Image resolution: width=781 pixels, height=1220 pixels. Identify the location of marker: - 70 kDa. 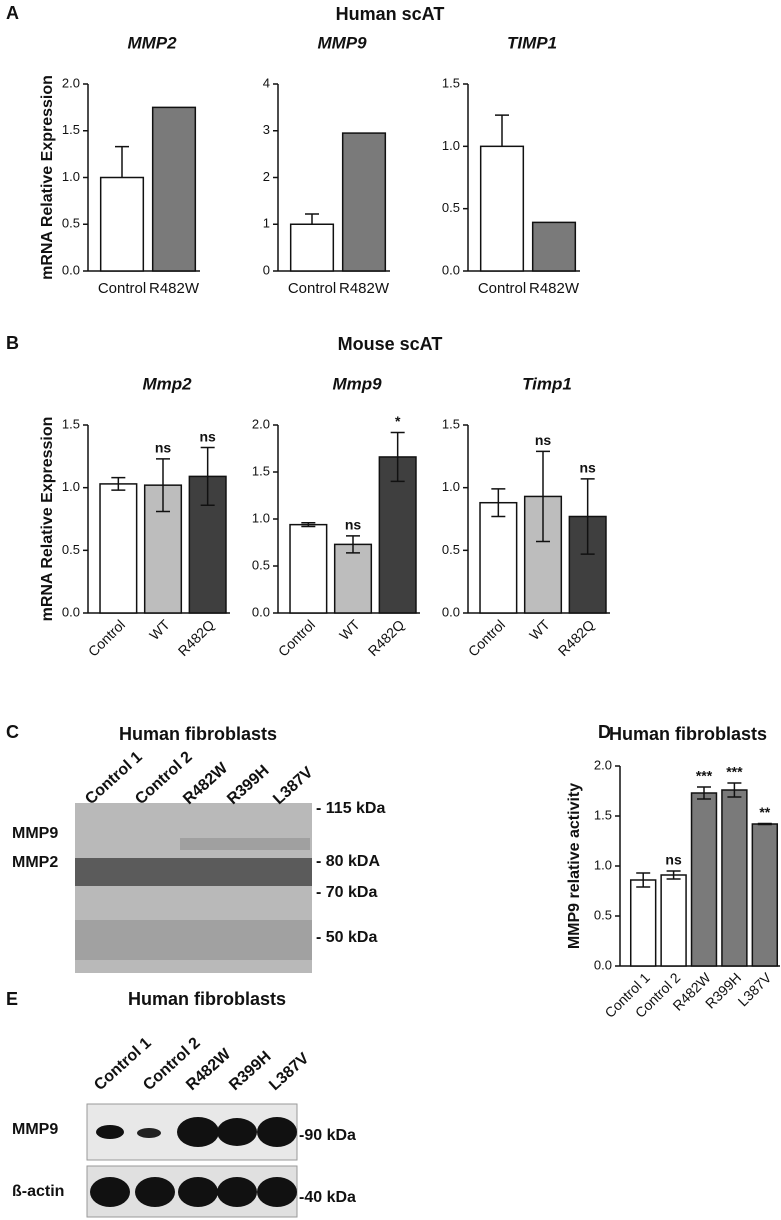
(346, 892).